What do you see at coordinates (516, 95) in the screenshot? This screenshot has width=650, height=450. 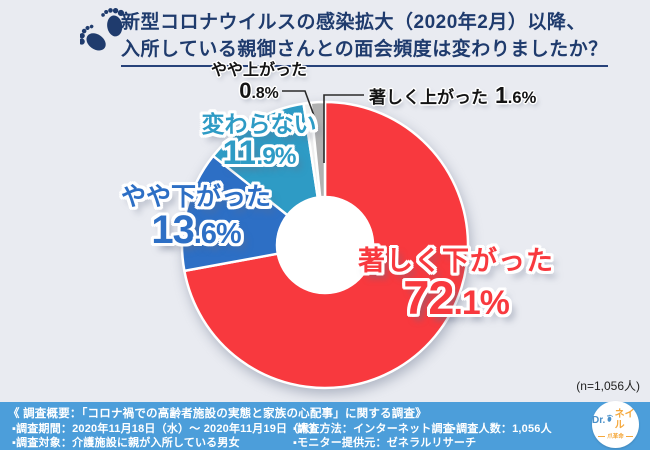 I see `label-sharply-up-value: 1.6%` at bounding box center [516, 95].